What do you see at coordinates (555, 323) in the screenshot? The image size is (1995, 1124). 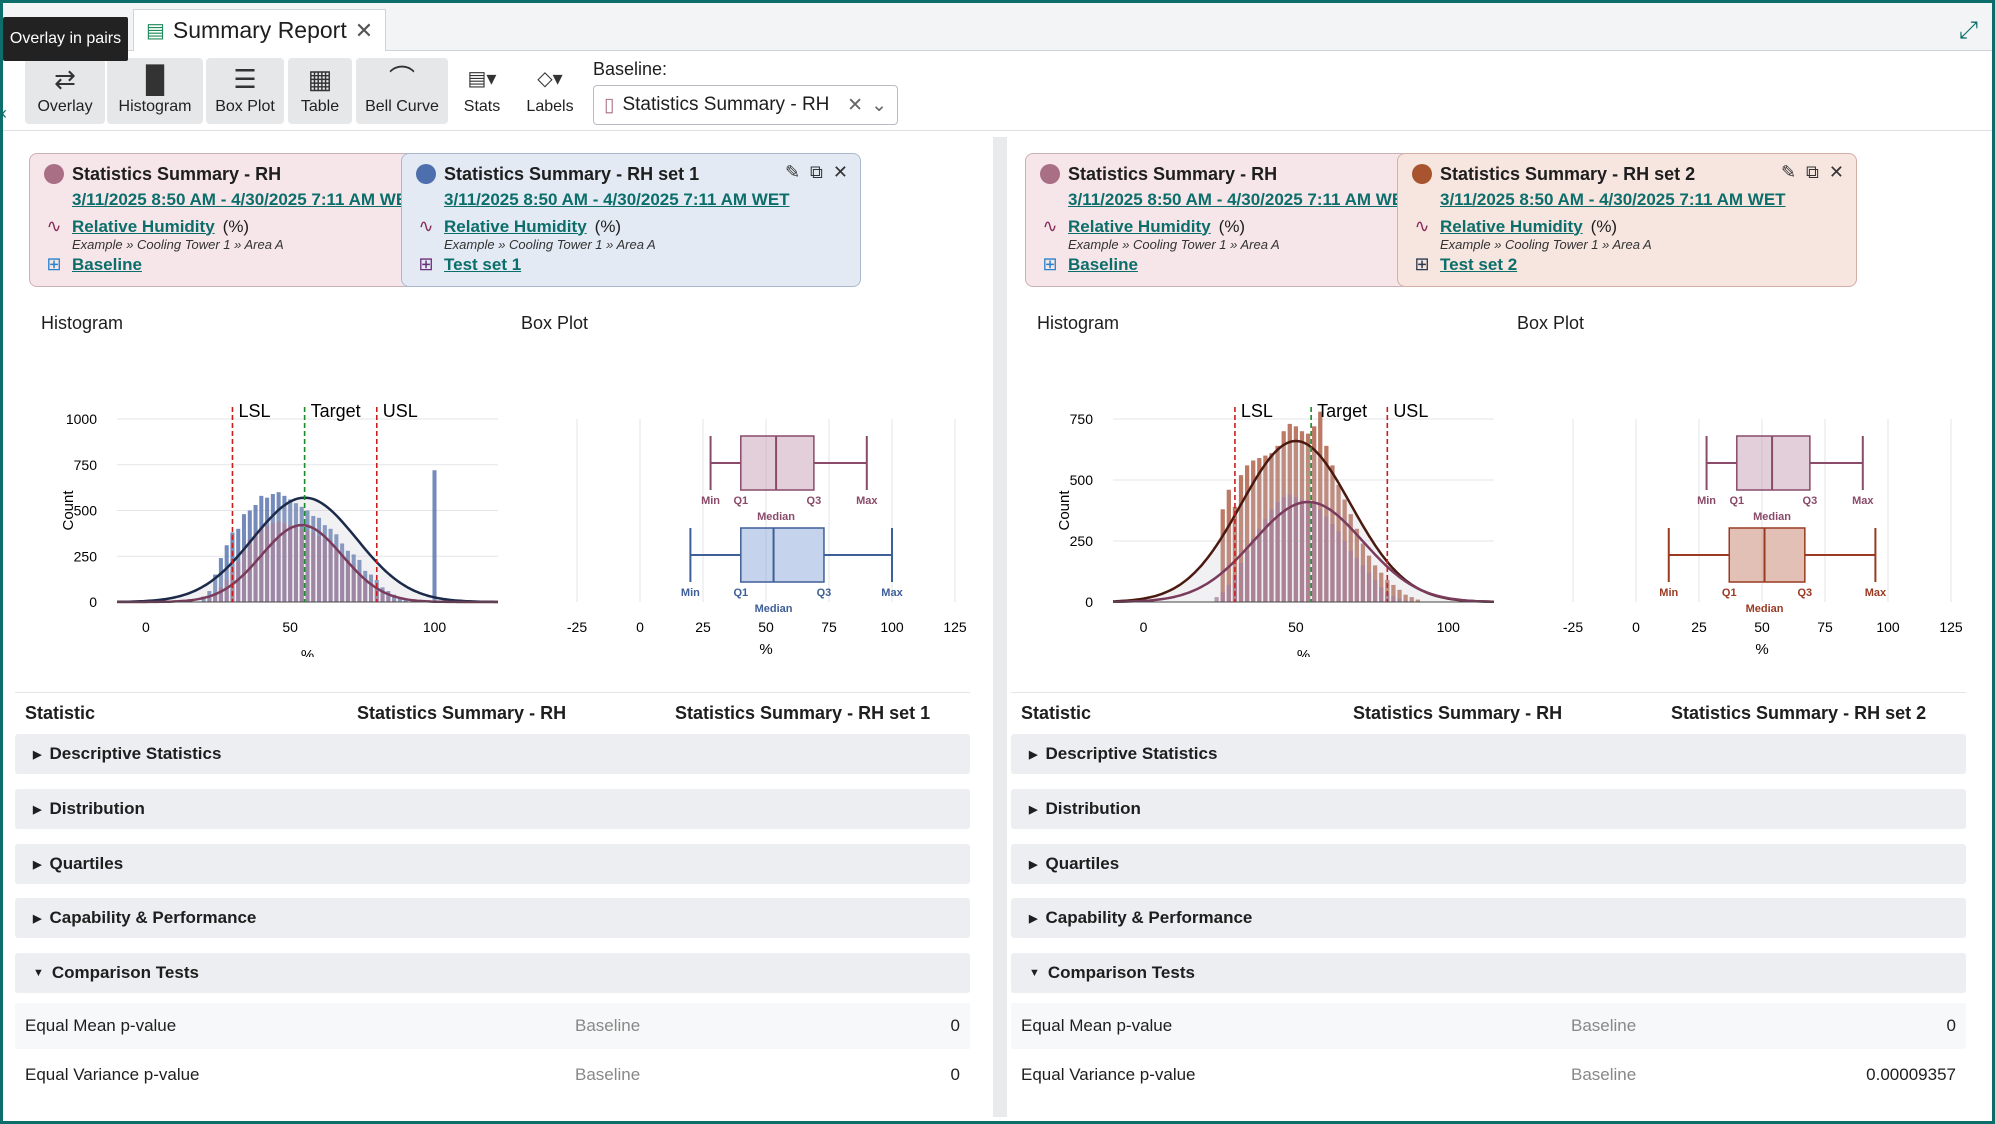 I see `boxplot-title: Box Plot` at bounding box center [555, 323].